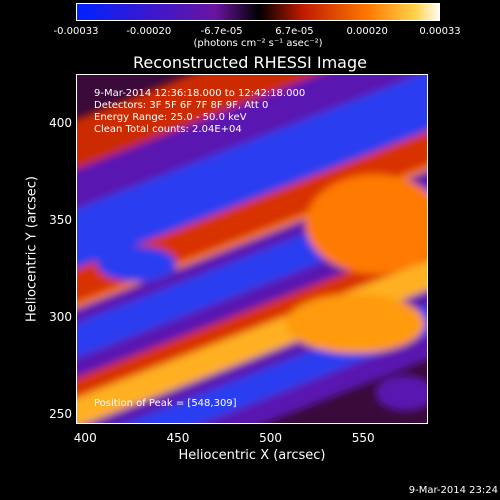  I want to click on colorbar-tick-label: 0.00033, so click(440, 31).